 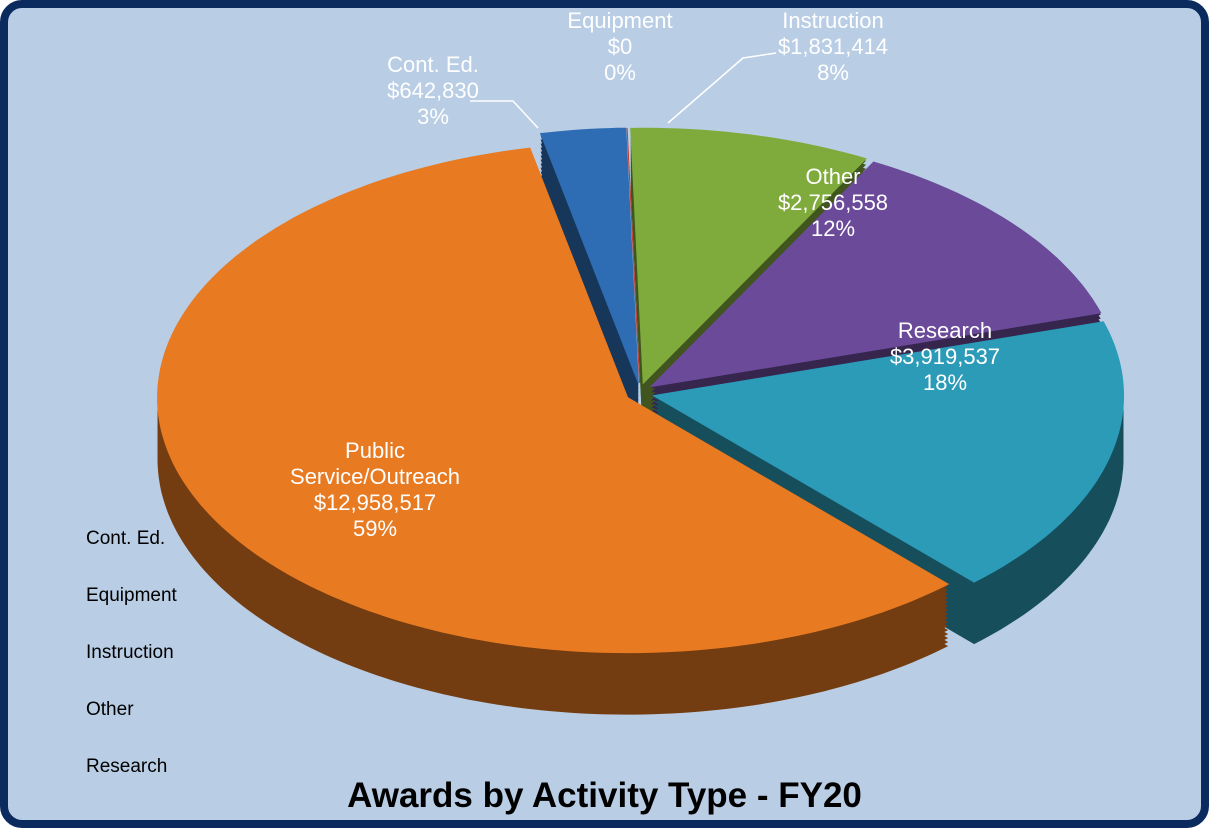 I want to click on legend-label: Research, so click(x=127, y=766).